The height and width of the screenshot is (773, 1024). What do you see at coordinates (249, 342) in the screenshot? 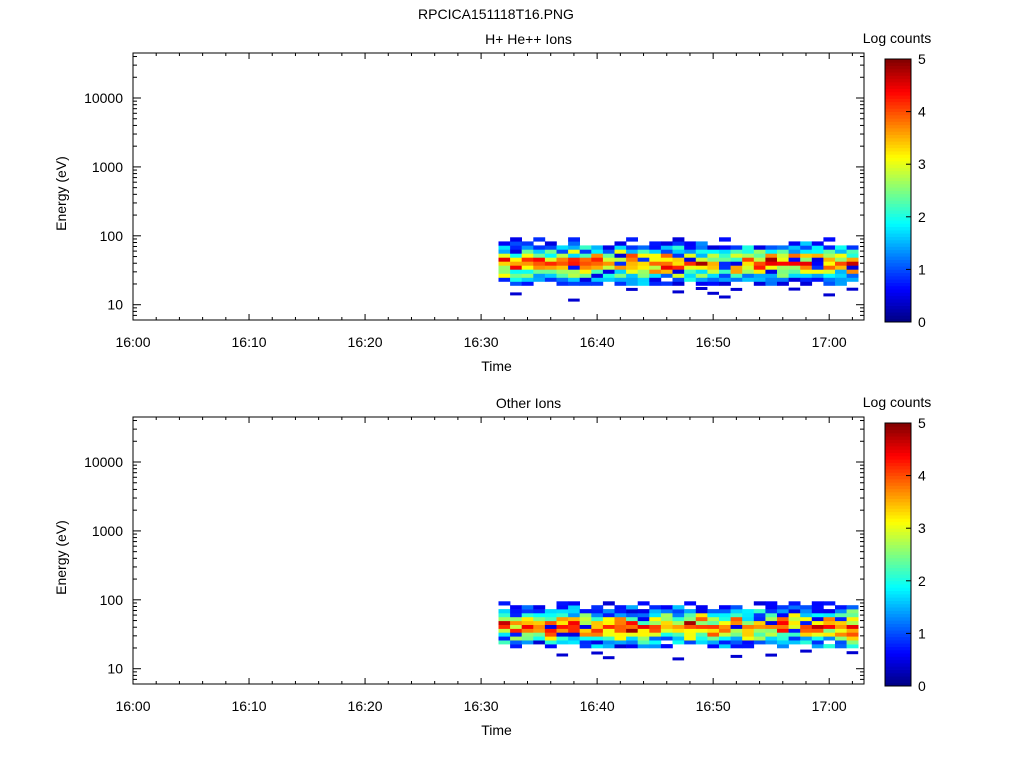
I see `x-tick-label: 16:10` at bounding box center [249, 342].